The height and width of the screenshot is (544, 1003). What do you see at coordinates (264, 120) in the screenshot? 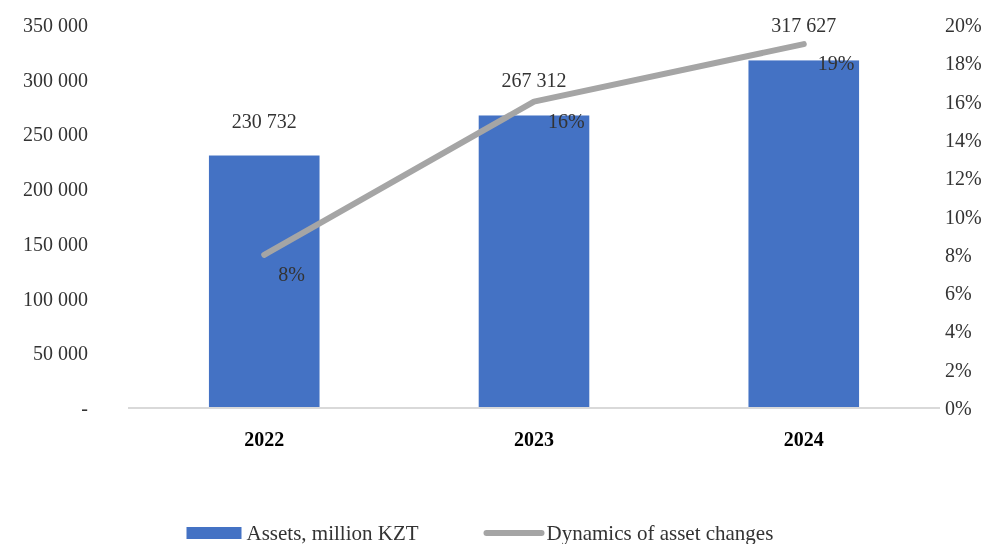
I see `data-label: 230 732` at bounding box center [264, 120].